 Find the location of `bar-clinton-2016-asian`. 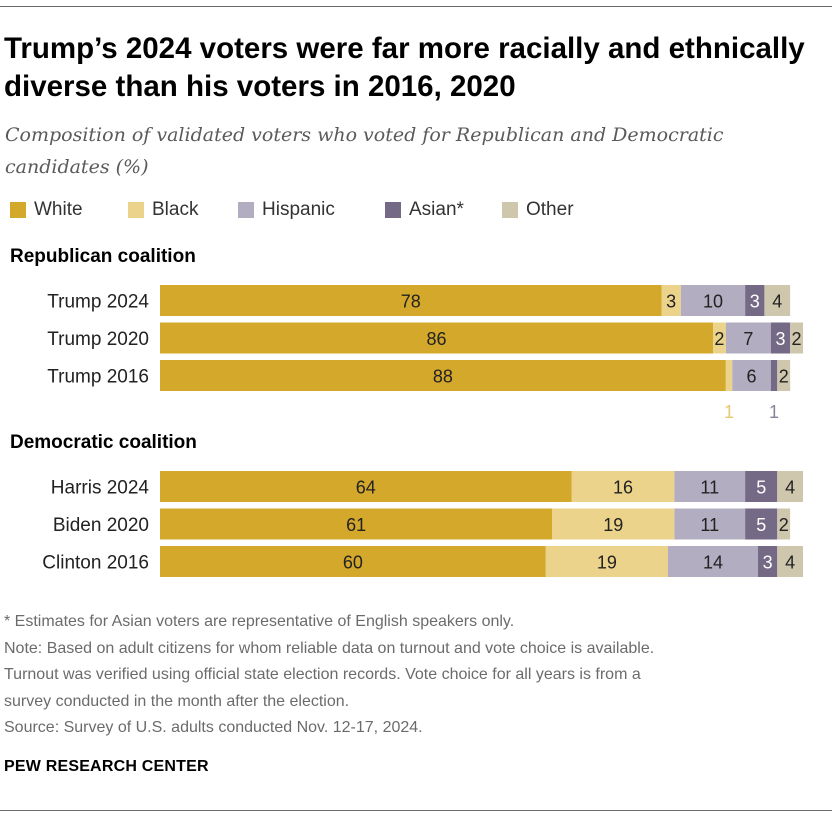

bar-clinton-2016-asian is located at coordinates (767, 561).